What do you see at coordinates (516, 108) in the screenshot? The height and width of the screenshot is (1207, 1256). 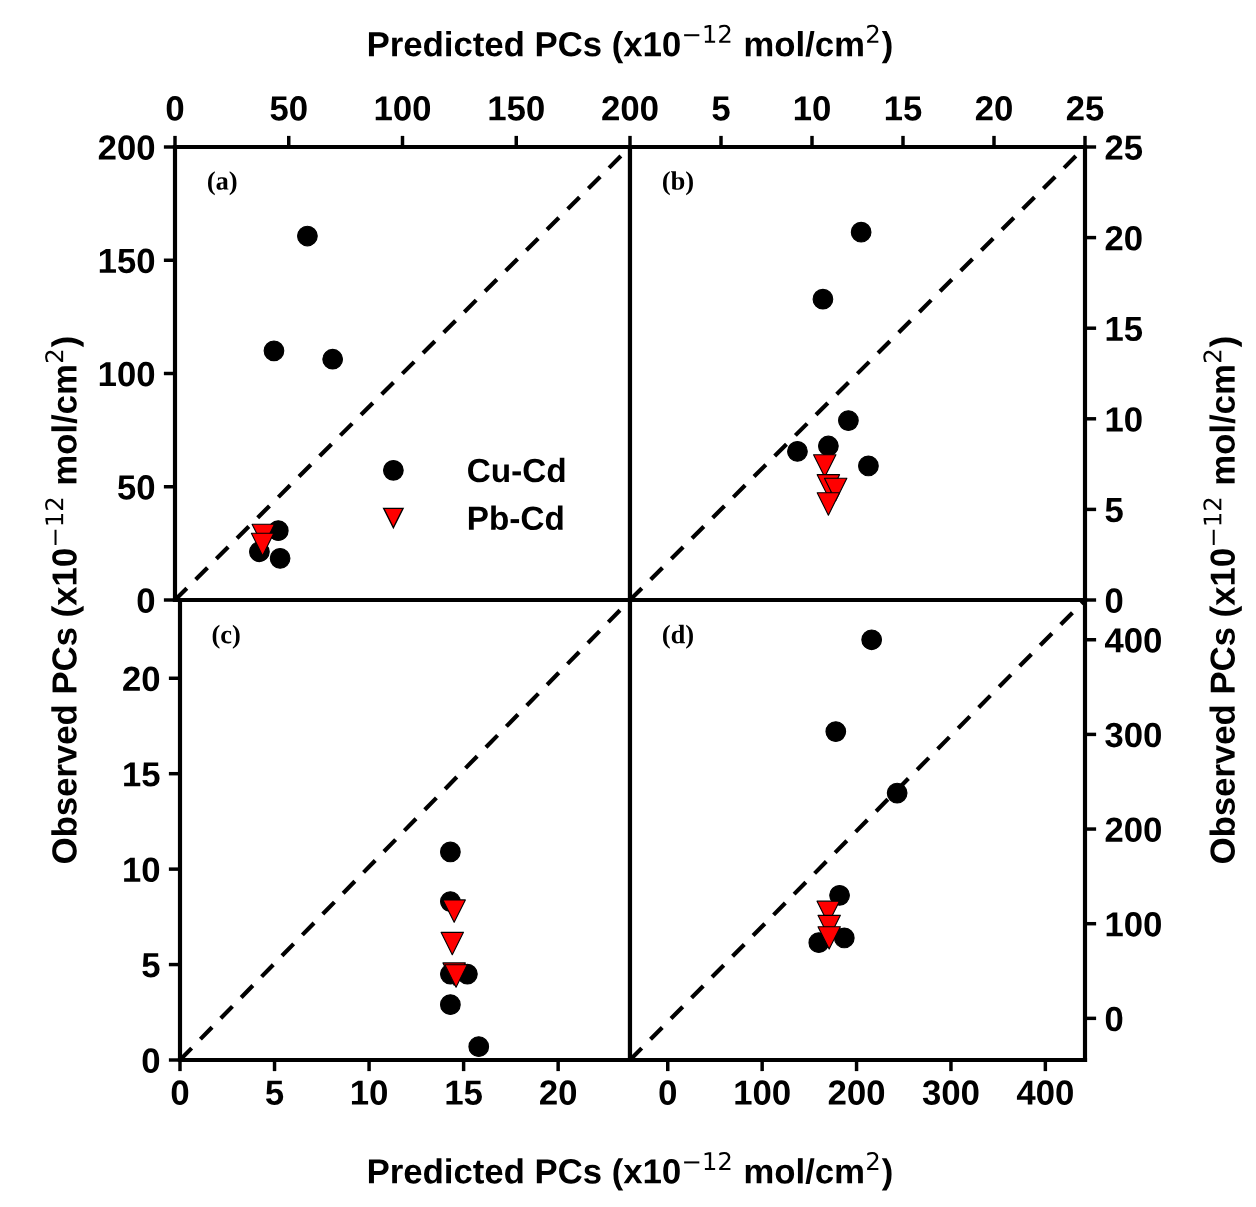 I see `x-tick-label: 150` at bounding box center [516, 108].